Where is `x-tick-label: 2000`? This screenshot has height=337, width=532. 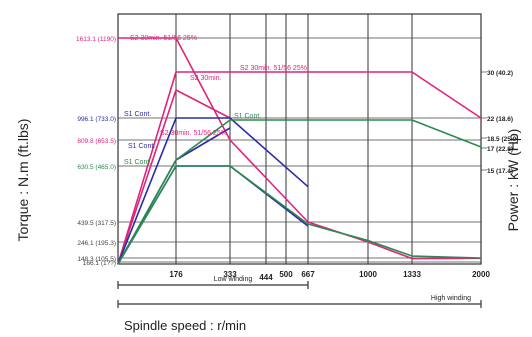
x-tick-label: 2000 is located at coordinates (481, 274).